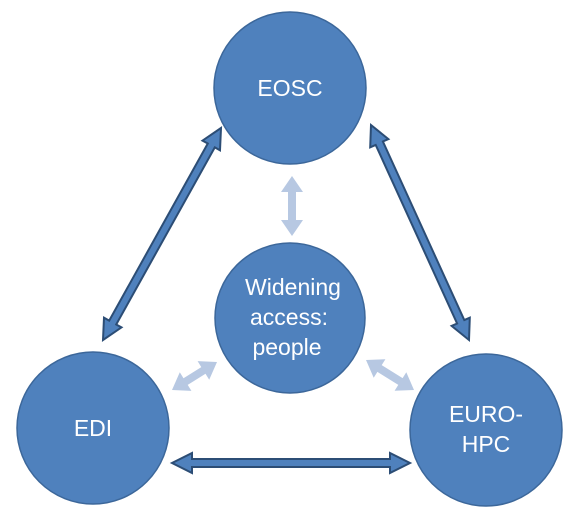  I want to click on node-eosc: EOSC, so click(290, 88).